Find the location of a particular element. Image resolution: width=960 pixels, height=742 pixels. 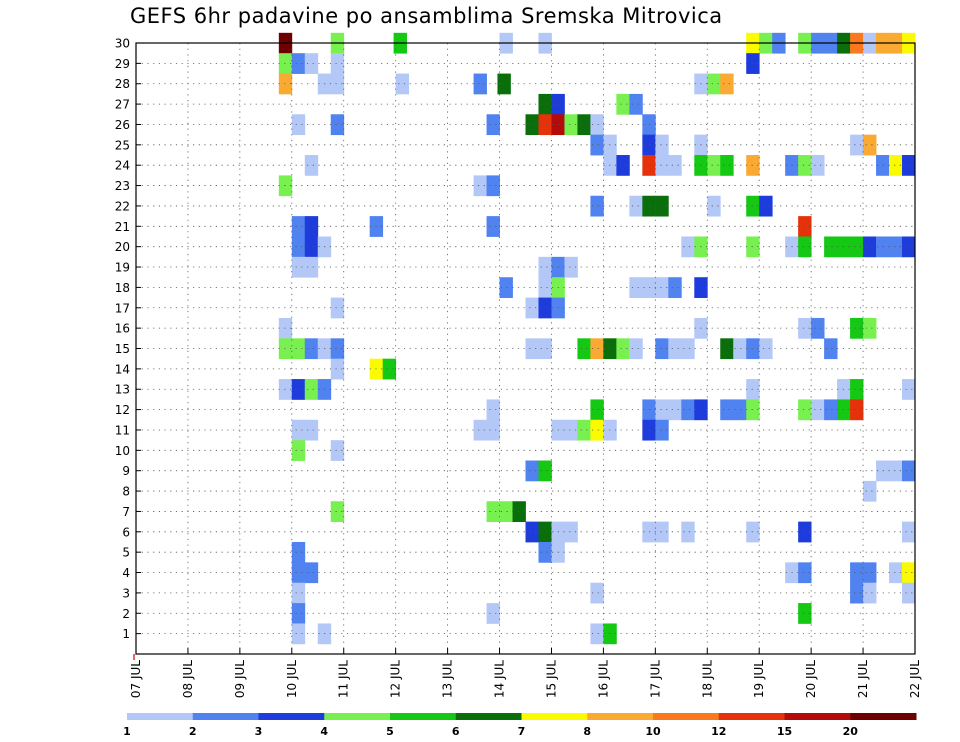

x-tick-label: 08 JUL is located at coordinates (188, 679).